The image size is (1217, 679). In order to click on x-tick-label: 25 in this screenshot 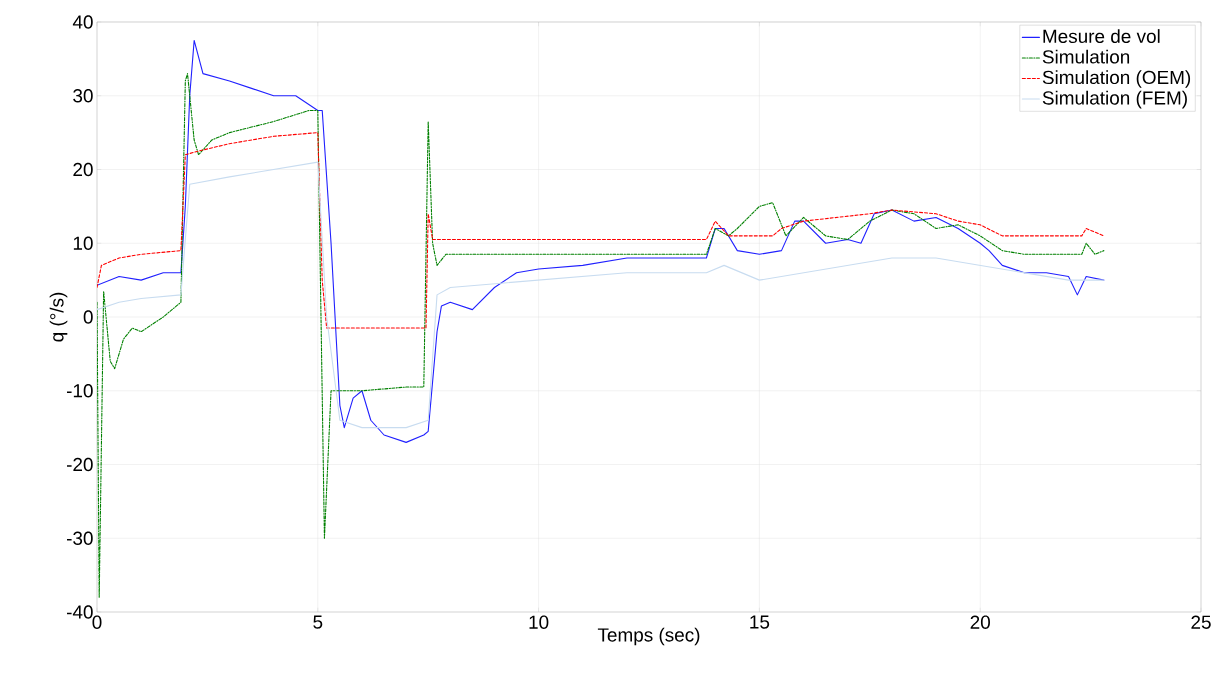, I will do `click(1201, 622)`.